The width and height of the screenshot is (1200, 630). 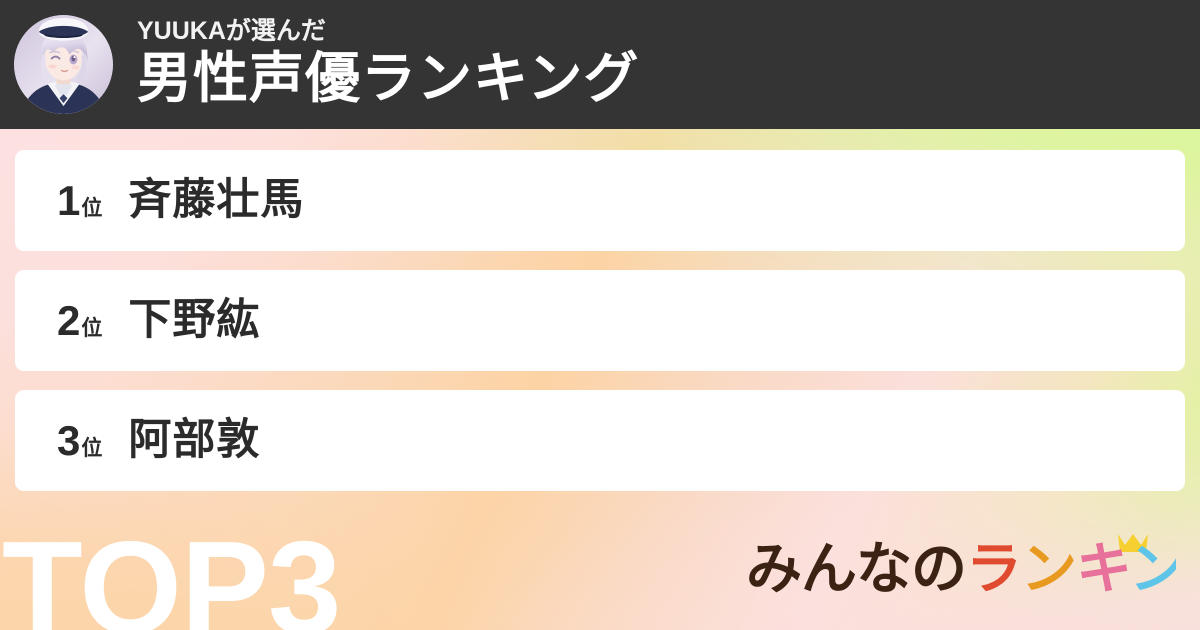 I want to click on svg-text: みんなのランキング, so click(x=961, y=568).